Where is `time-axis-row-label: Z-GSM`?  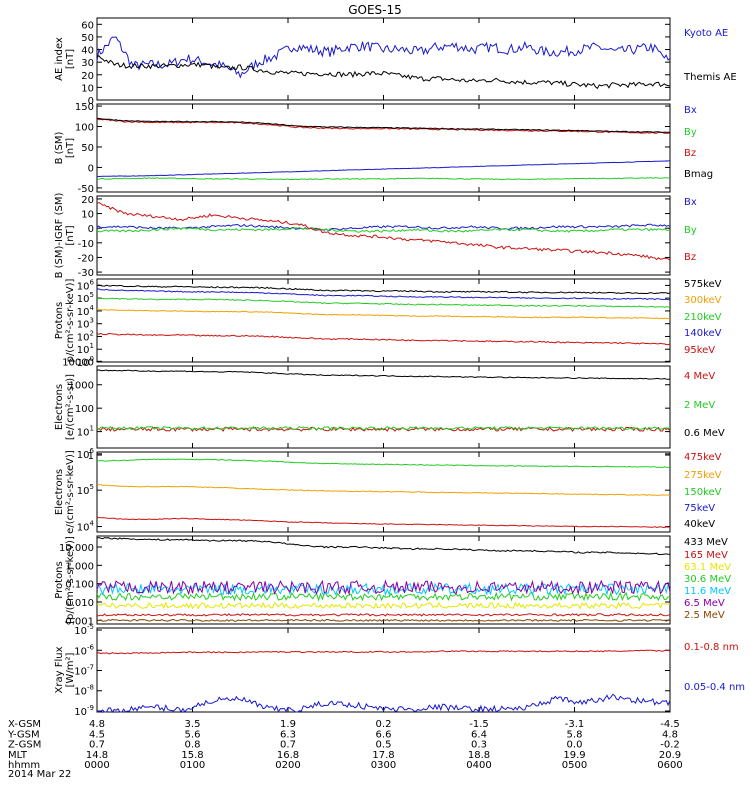 time-axis-row-label: Z-GSM is located at coordinates (24, 745).